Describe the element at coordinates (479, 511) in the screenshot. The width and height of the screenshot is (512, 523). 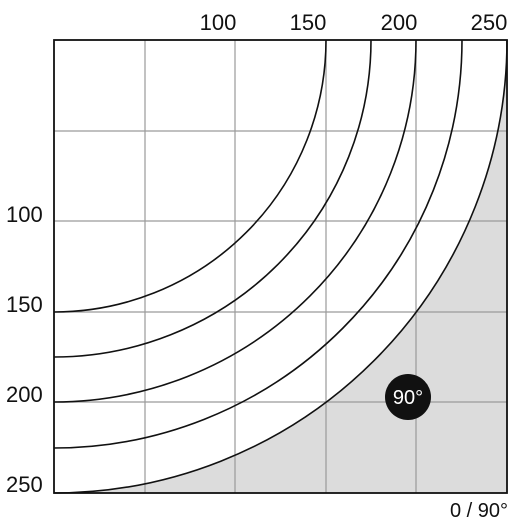
I see `corner-angle-label: 0 / 90°` at that location.